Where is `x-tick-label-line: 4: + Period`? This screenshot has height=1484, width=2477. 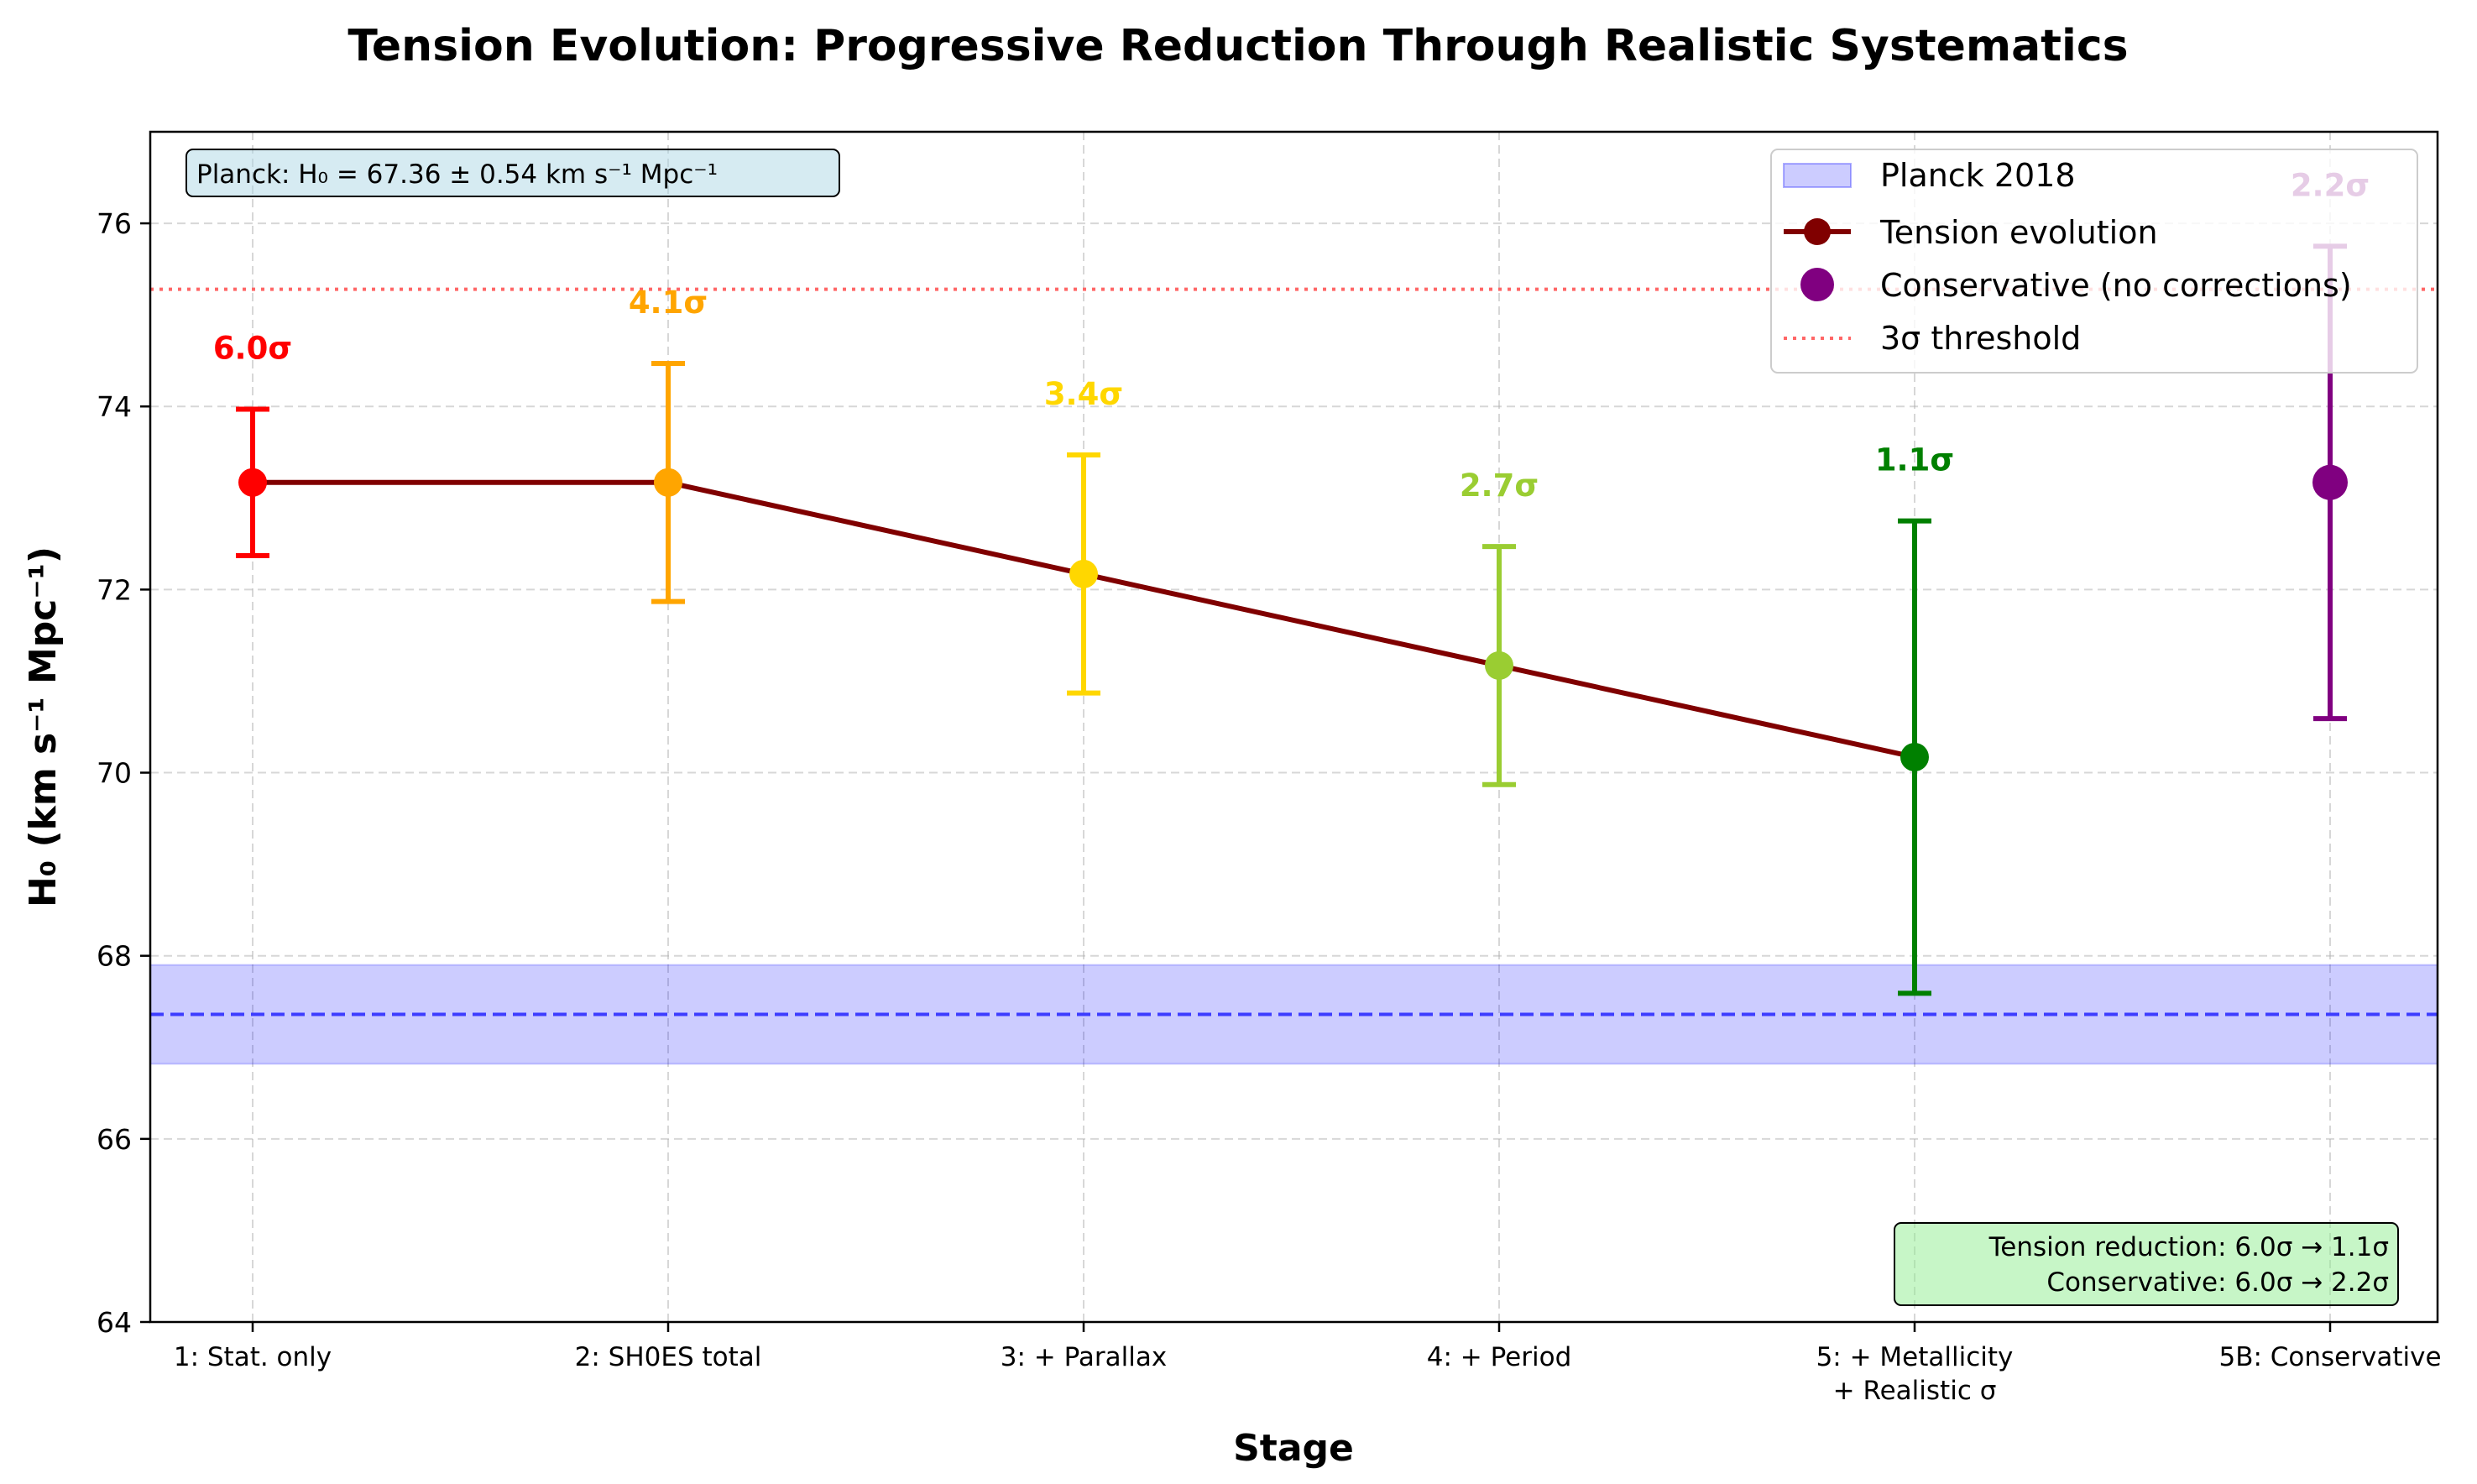
x-tick-label-line: 4: + Period is located at coordinates (1499, 1357).